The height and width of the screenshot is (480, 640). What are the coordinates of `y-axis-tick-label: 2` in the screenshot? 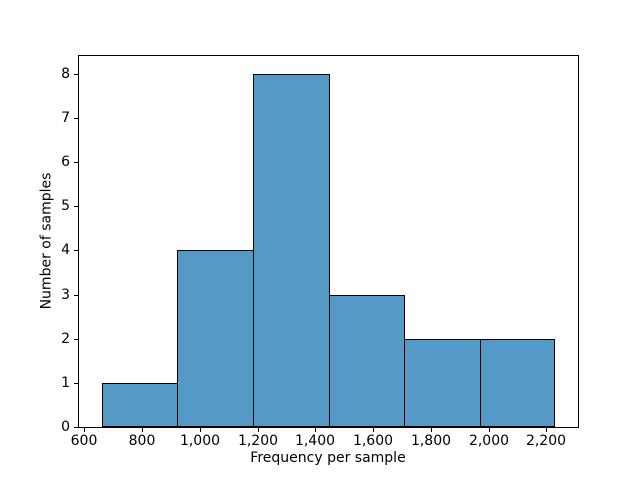 It's located at (65, 339).